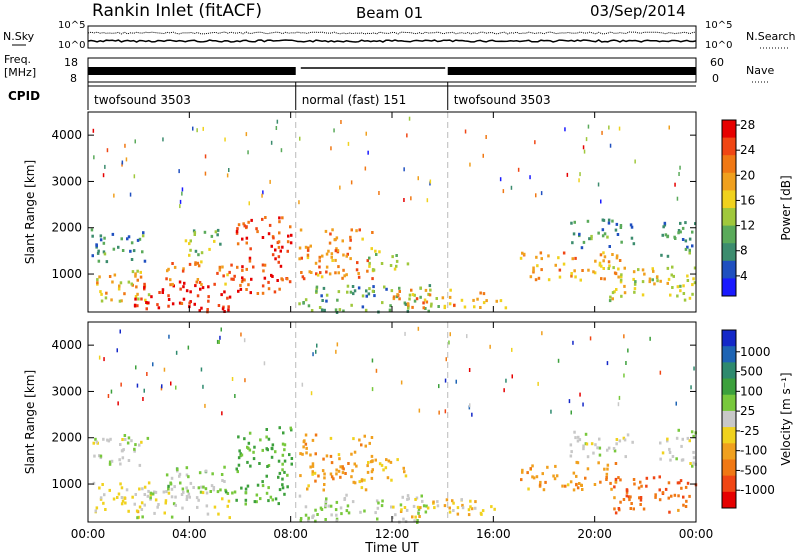 The height and width of the screenshot is (554, 800). I want to click on x-tick-label: 12:00, so click(392, 534).